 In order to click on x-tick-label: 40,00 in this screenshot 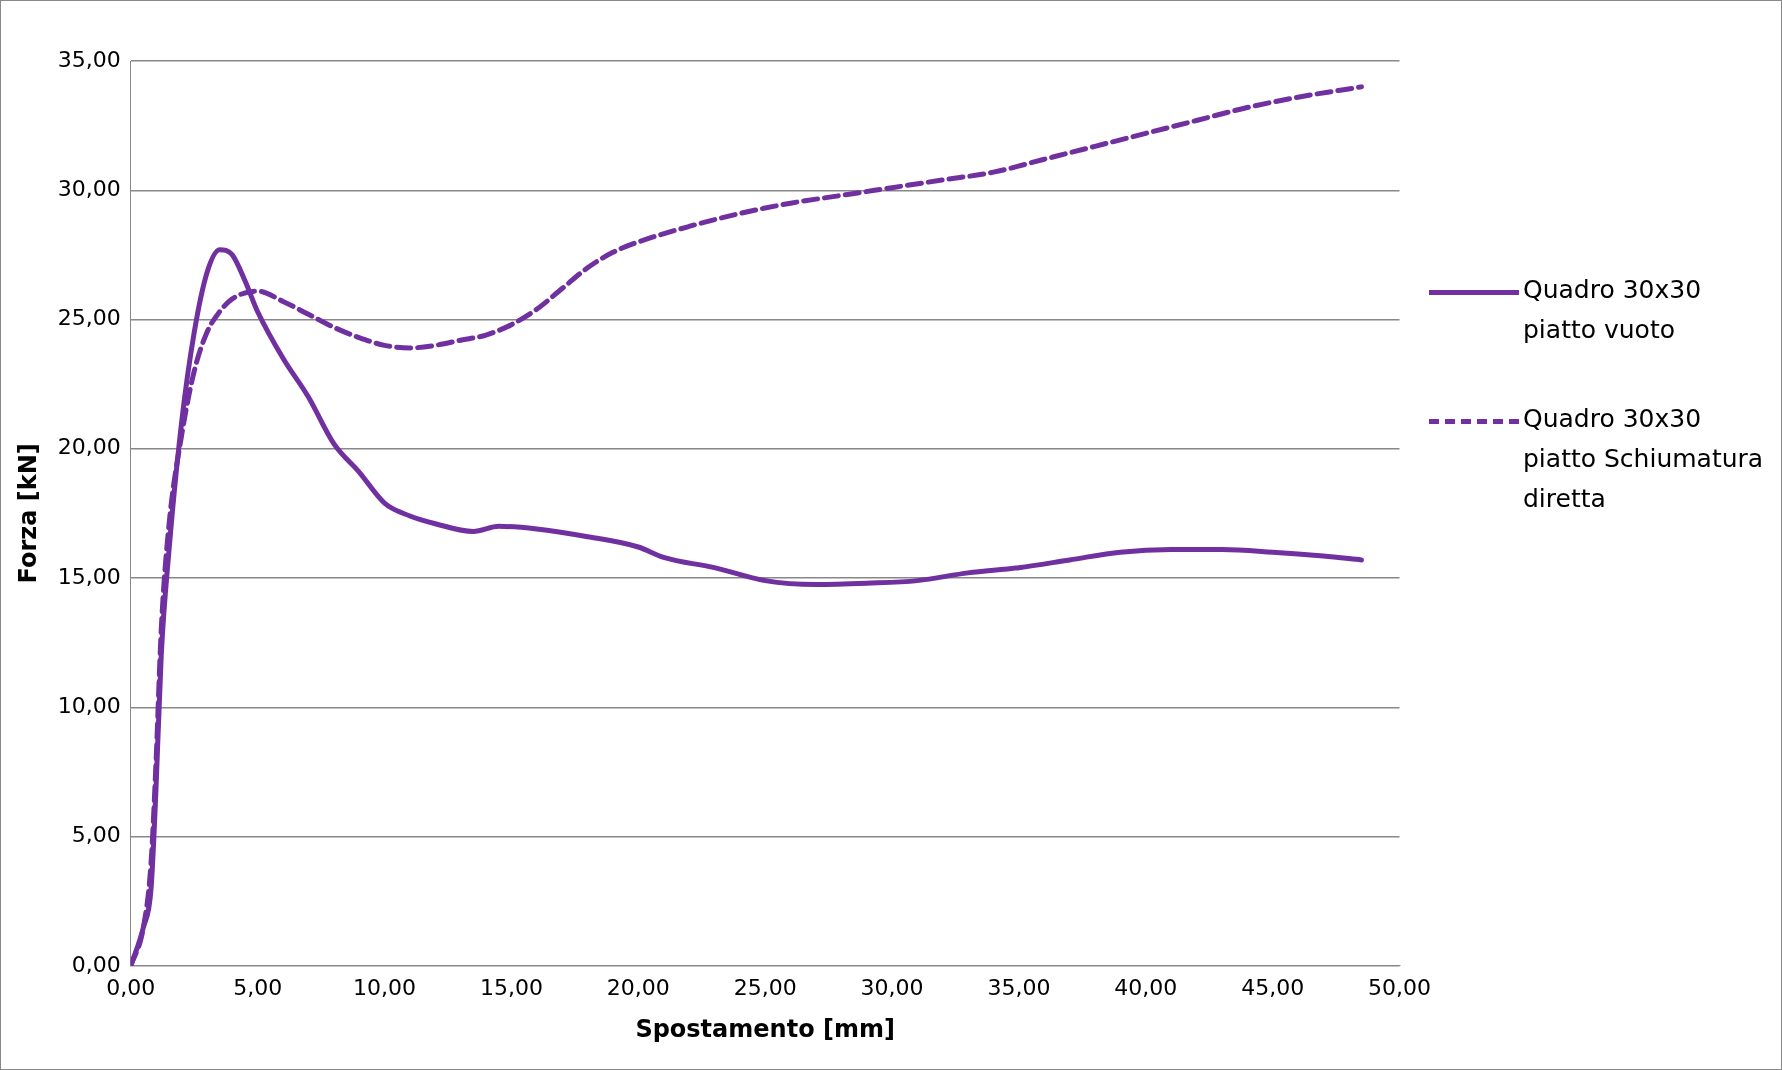, I will do `click(1146, 987)`.